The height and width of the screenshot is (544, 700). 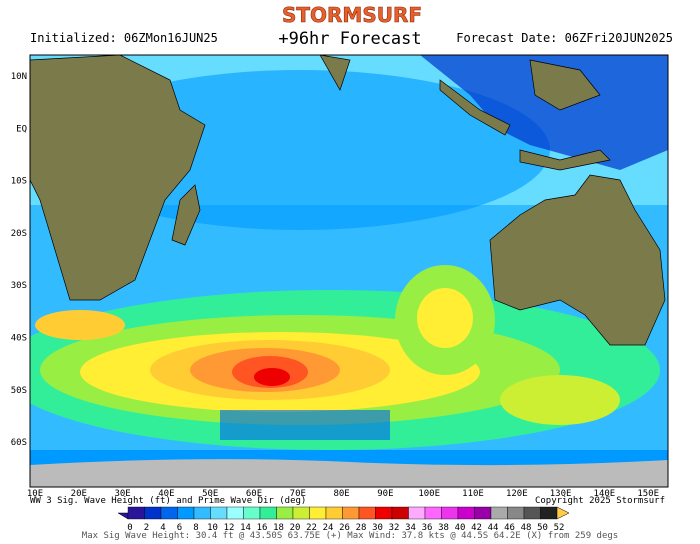 I want to click on scale-label: 50, so click(x=542, y=528).